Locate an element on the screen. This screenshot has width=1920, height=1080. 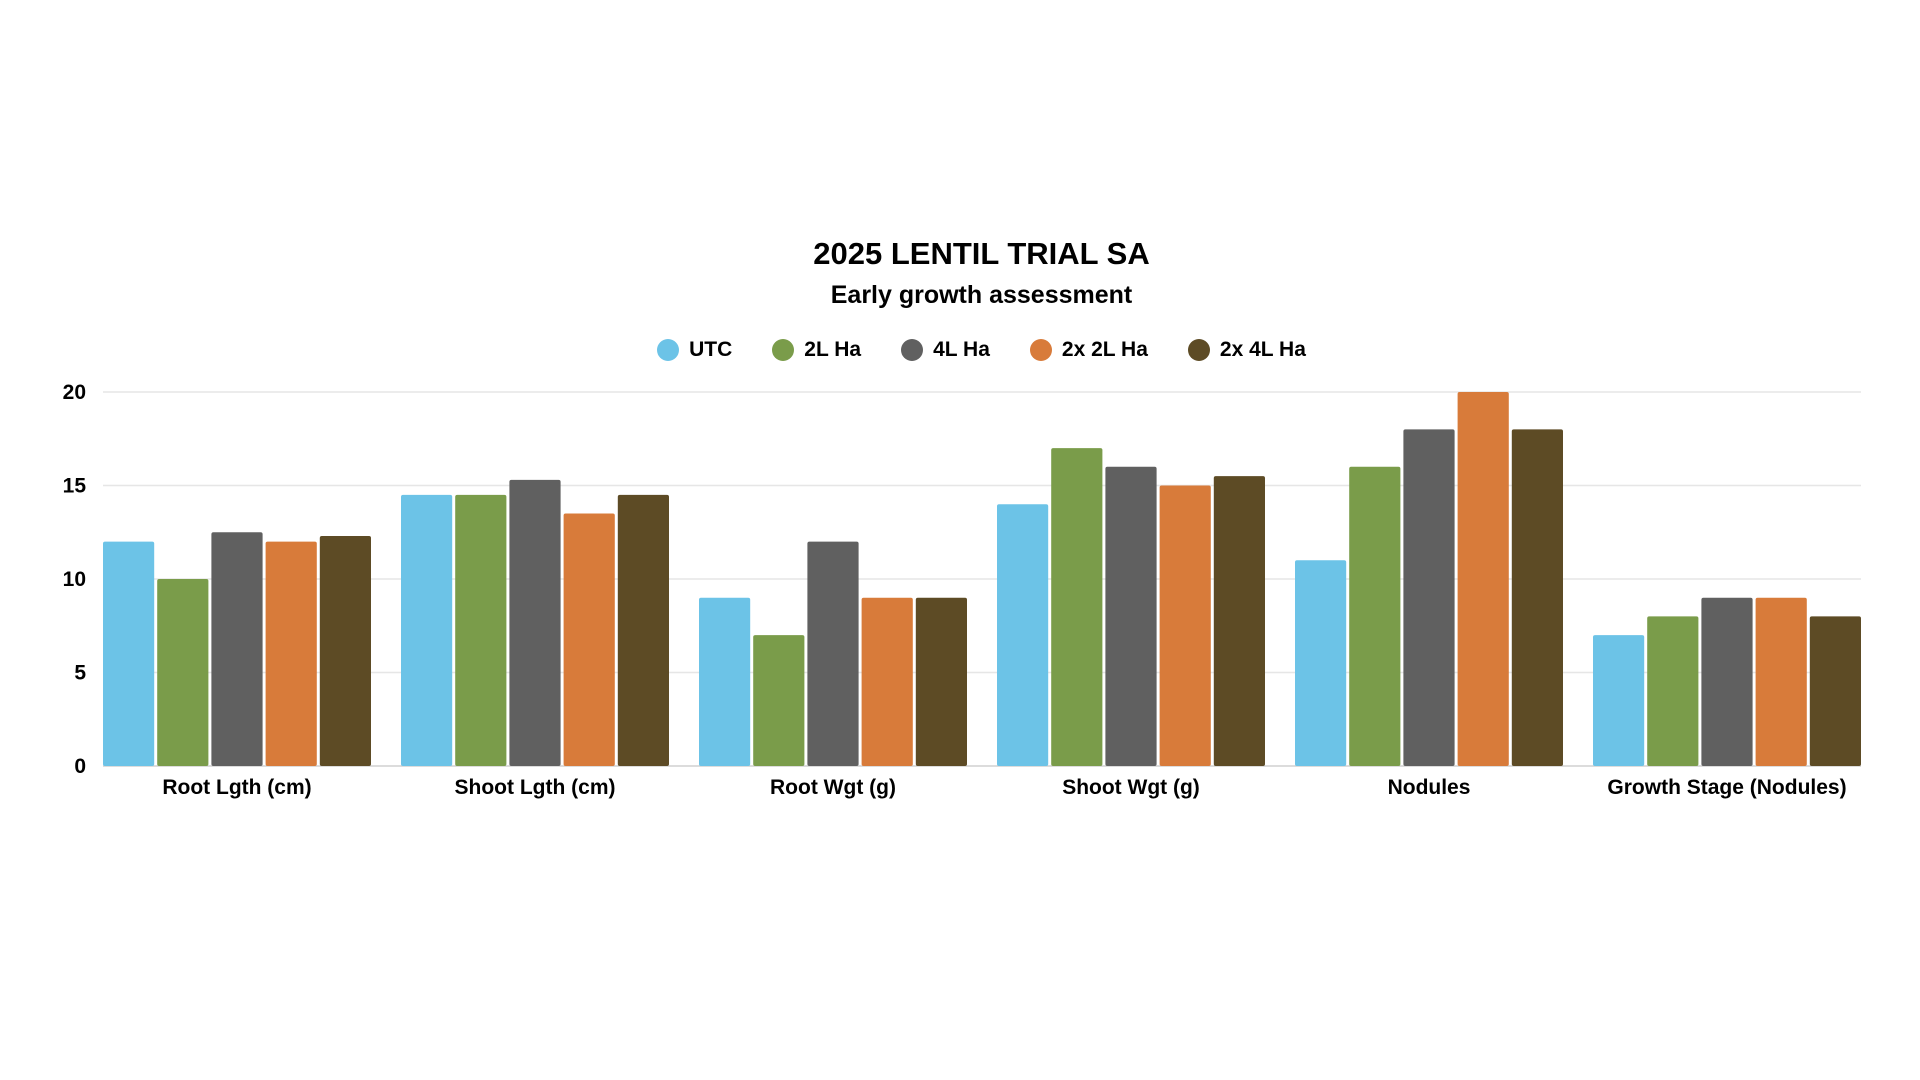
legend-label: UTC is located at coordinates (711, 349).